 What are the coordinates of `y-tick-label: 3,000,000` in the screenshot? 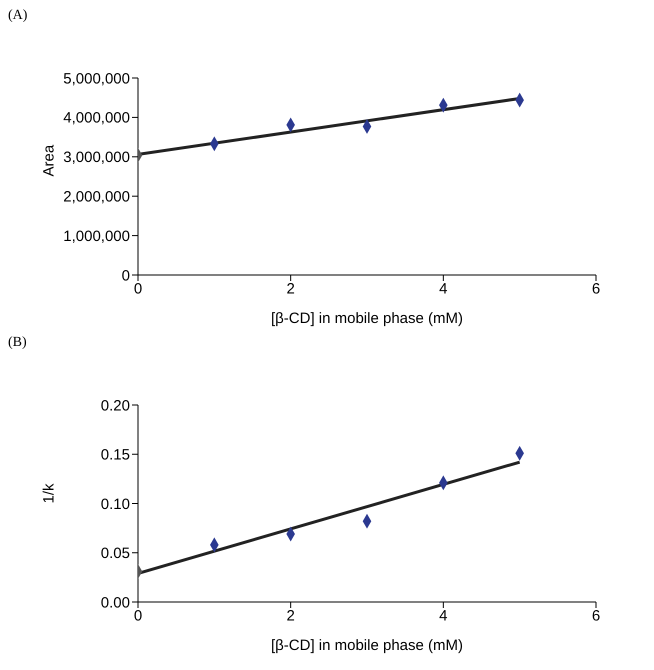 It's located at (96, 157).